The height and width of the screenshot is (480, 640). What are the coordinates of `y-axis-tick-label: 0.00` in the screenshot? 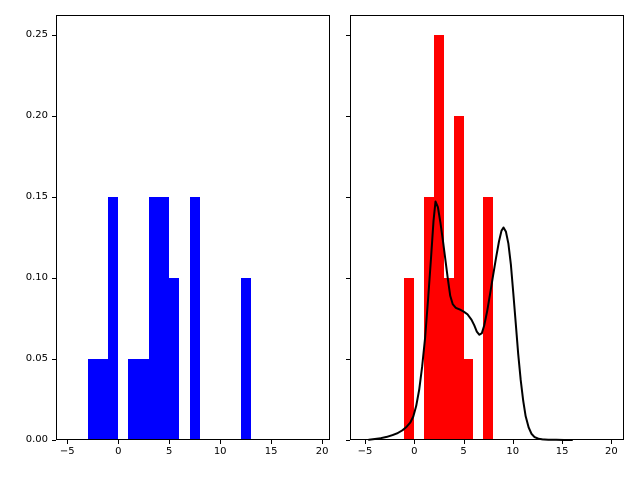 It's located at (36, 439).